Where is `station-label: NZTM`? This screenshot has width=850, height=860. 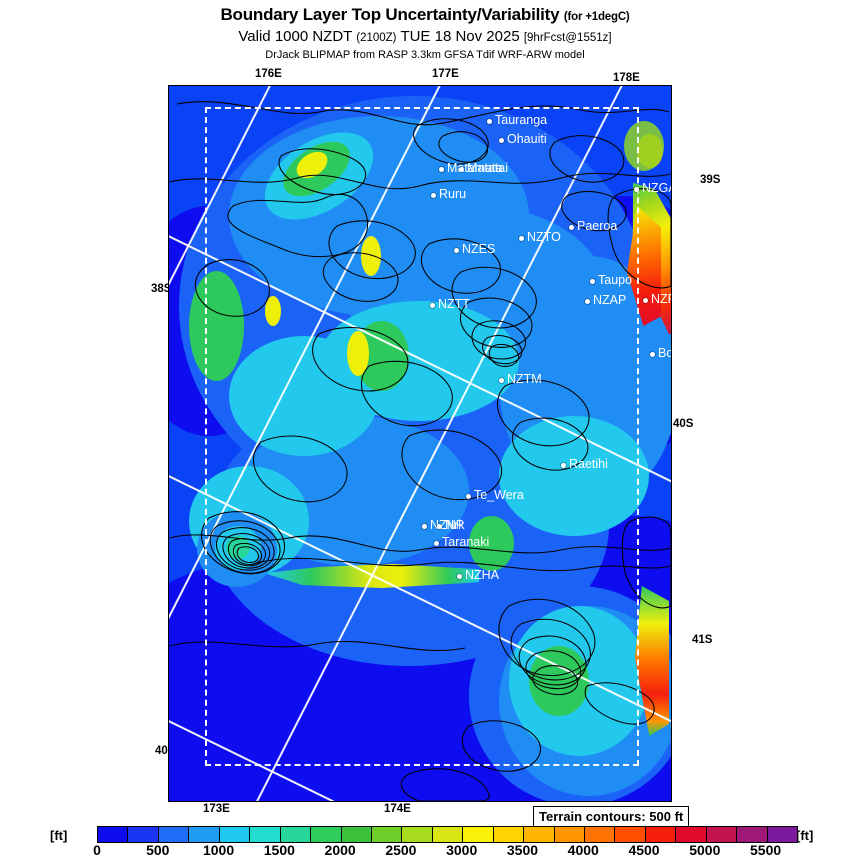 station-label: NZTM is located at coordinates (524, 379).